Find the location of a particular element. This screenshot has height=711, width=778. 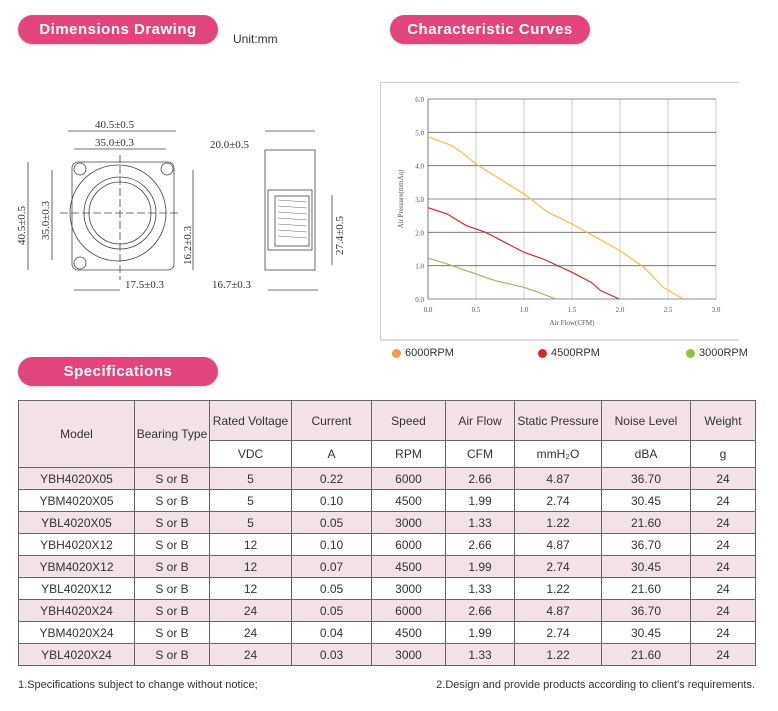

x-tick-label: 3.0 is located at coordinates (716, 310).